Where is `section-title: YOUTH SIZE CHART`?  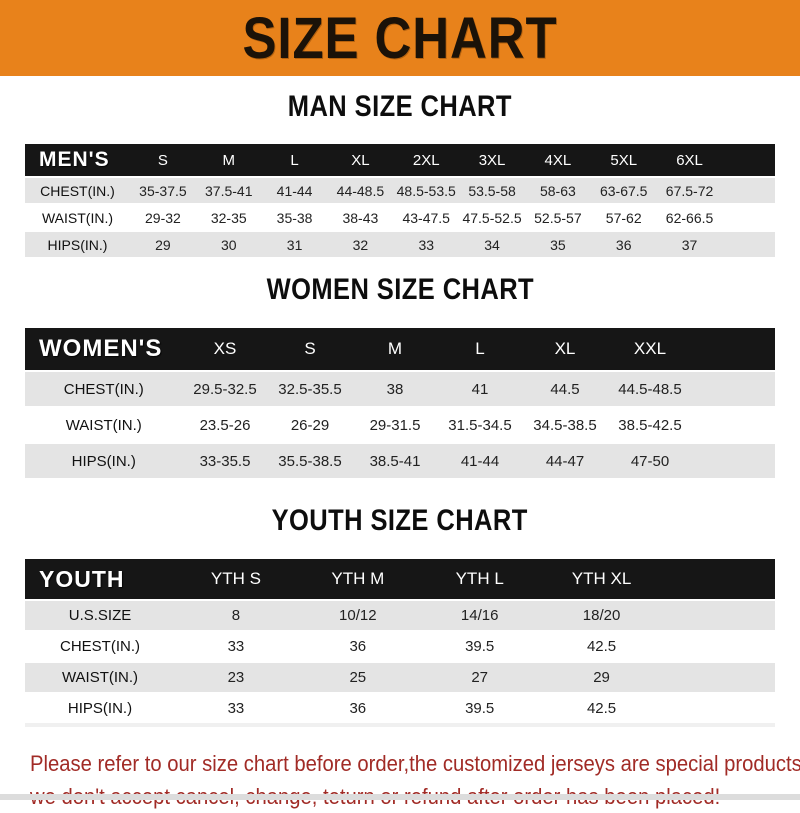
section-title: YOUTH SIZE CHART is located at coordinates (400, 523).